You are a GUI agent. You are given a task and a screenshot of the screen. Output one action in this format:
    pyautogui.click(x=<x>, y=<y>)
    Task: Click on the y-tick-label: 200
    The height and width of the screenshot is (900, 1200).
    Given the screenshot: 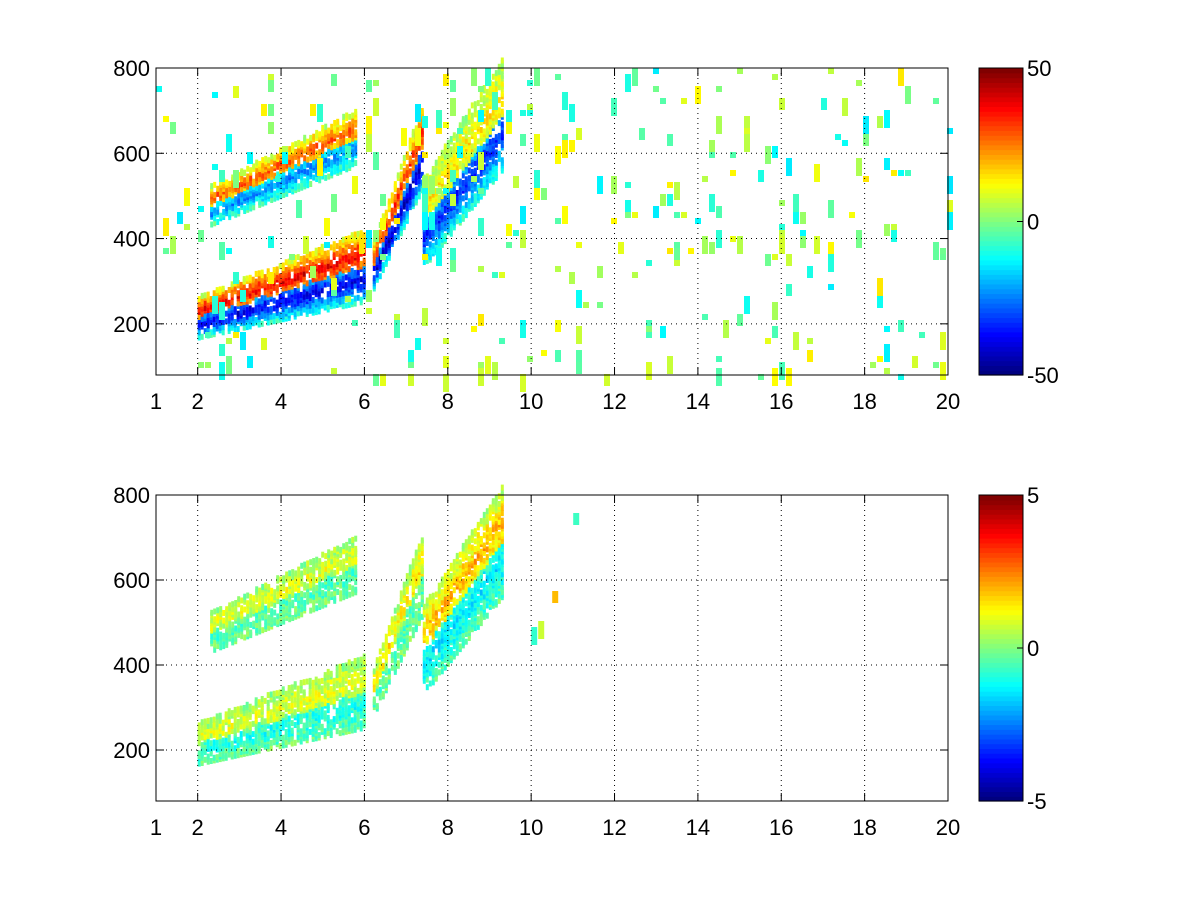 What is the action you would take?
    pyautogui.click(x=131, y=324)
    